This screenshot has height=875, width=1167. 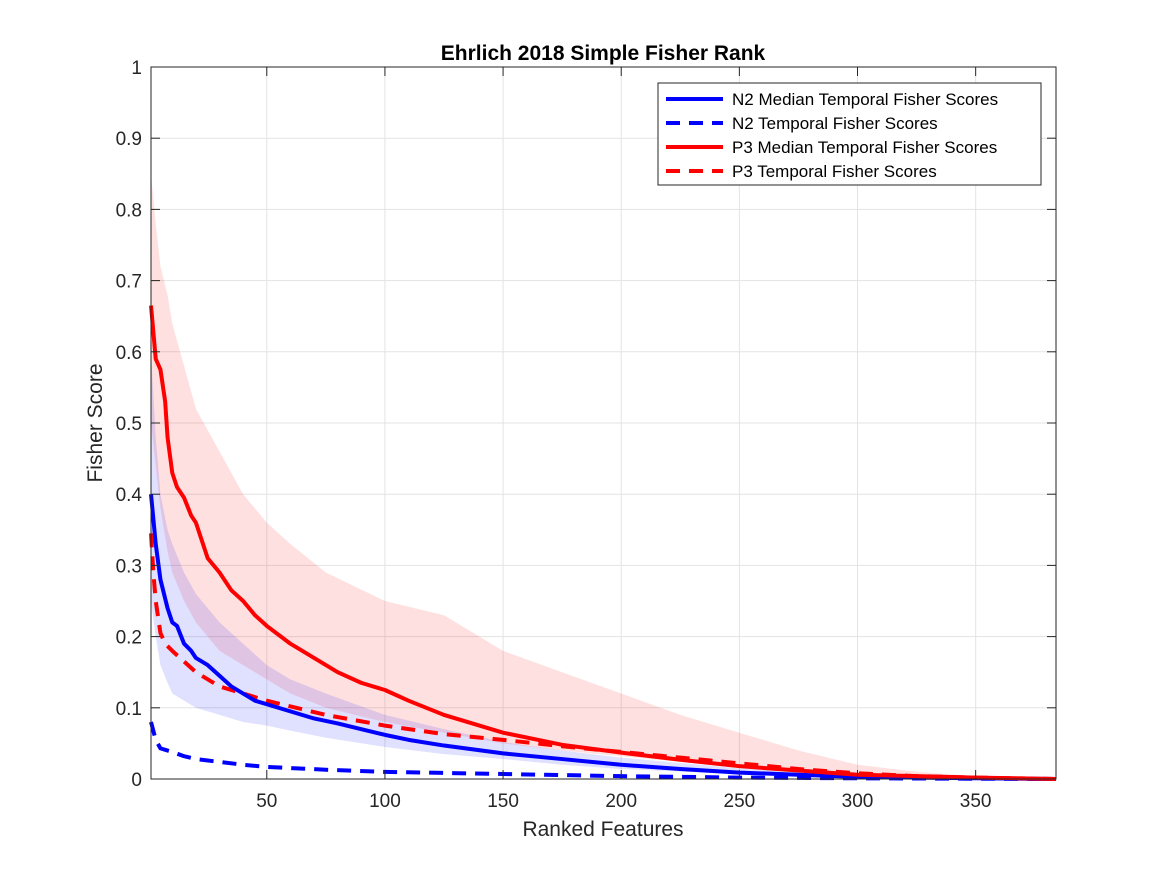 What do you see at coordinates (603, 751) in the screenshot?
I see `series-n2-temporal-fisher-scores` at bounding box center [603, 751].